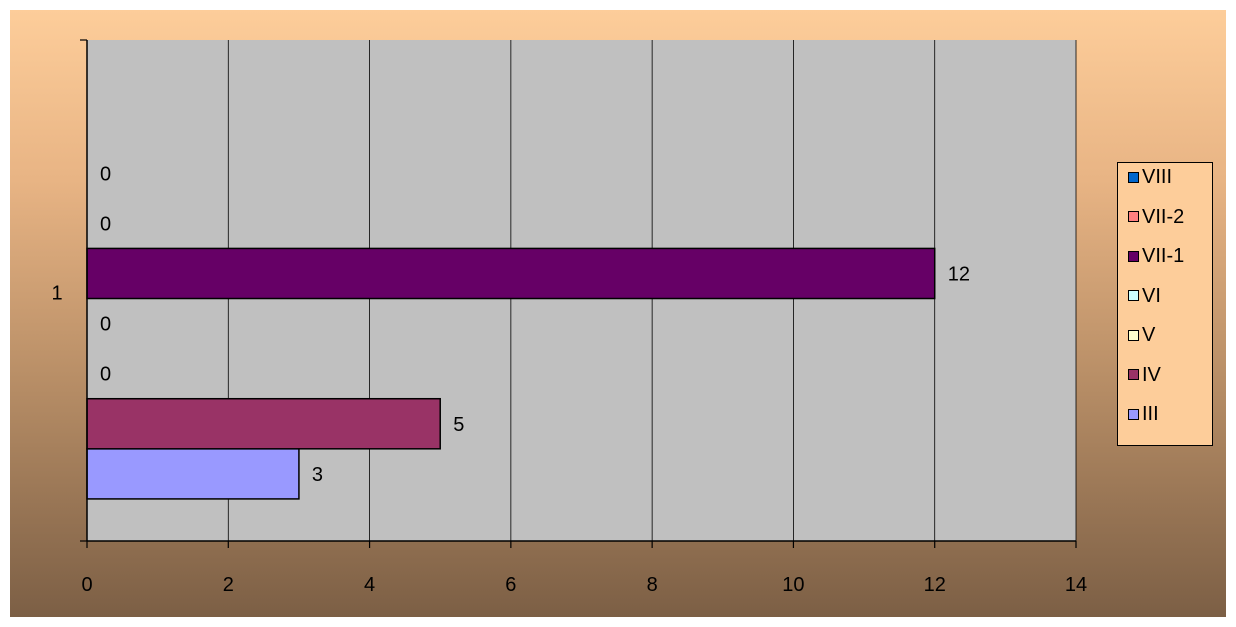 This screenshot has height=627, width=1236. I want to click on category-label: 1, so click(56, 294).